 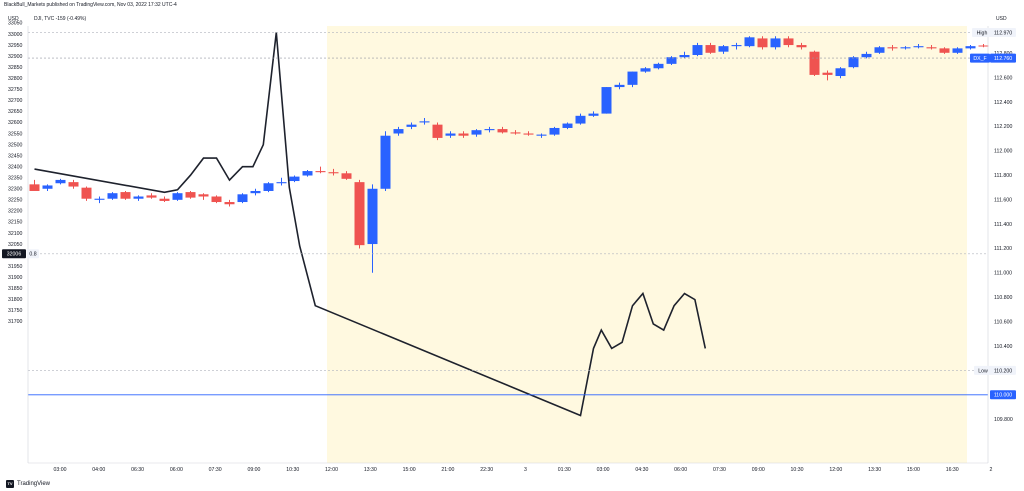 I want to click on last-price-badge: 112.760, so click(x=1003, y=58).